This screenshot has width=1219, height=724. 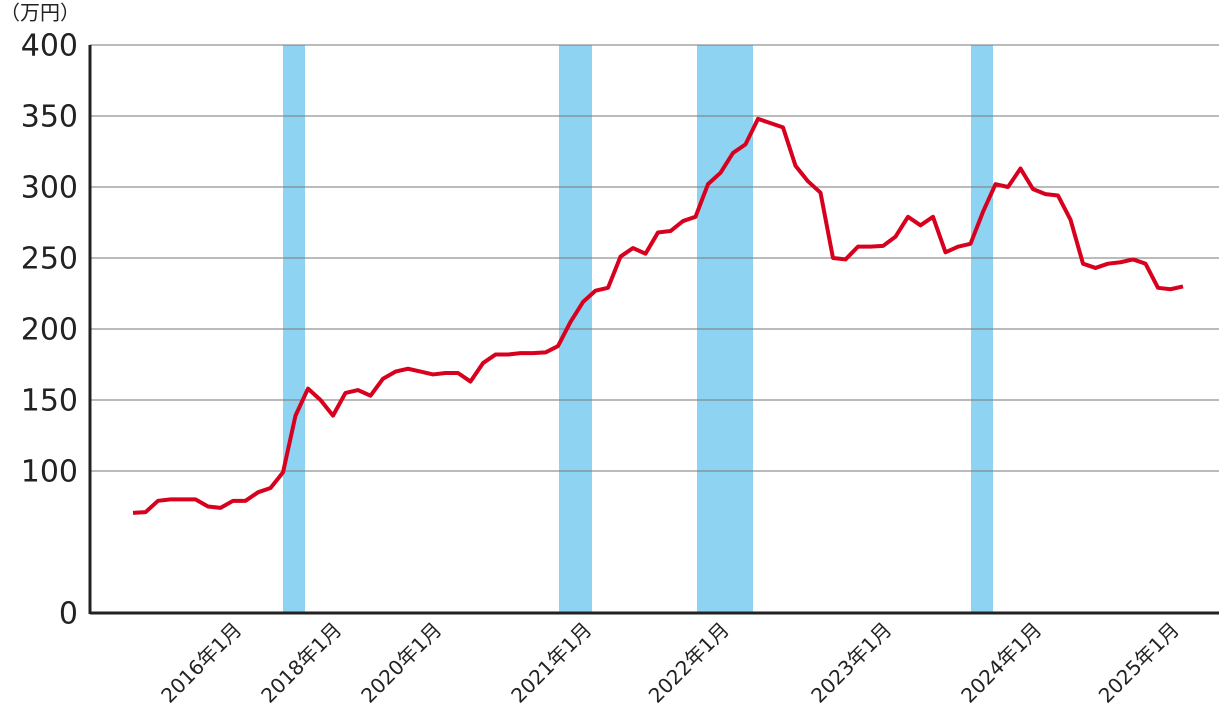 I want to click on x-tick-label: 2020年1月, so click(x=401, y=662).